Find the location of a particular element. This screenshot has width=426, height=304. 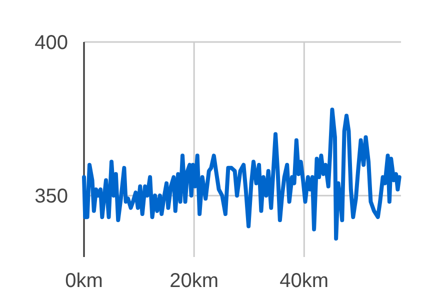

y-tick-label: 400 is located at coordinates (51, 43).